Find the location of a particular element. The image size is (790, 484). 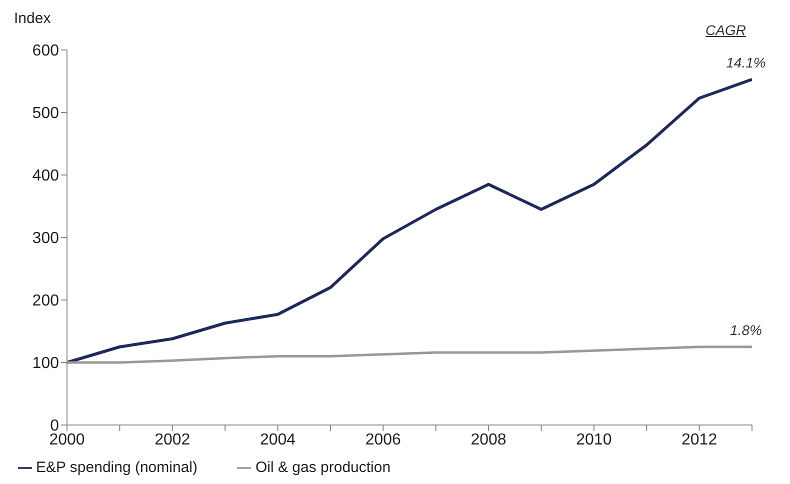

legend-label: E&P spending (nominal) is located at coordinates (117, 467).